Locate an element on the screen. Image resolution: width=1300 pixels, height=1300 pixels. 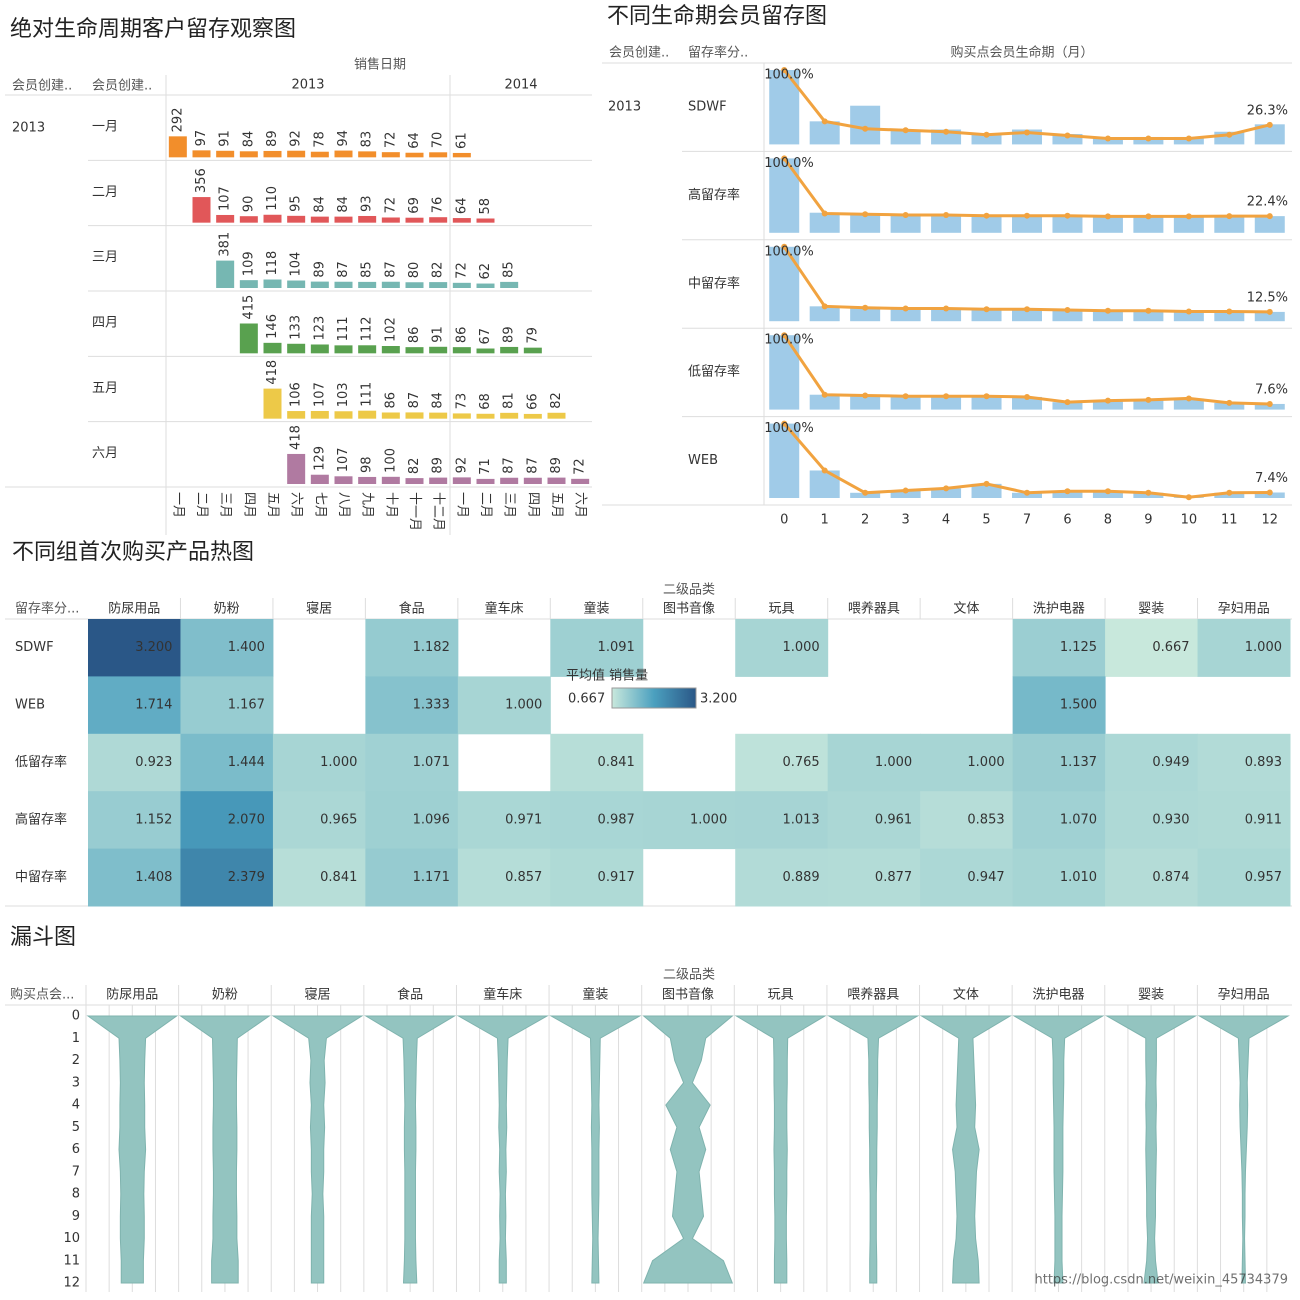
cell-label: 0.841 is located at coordinates (338, 877).